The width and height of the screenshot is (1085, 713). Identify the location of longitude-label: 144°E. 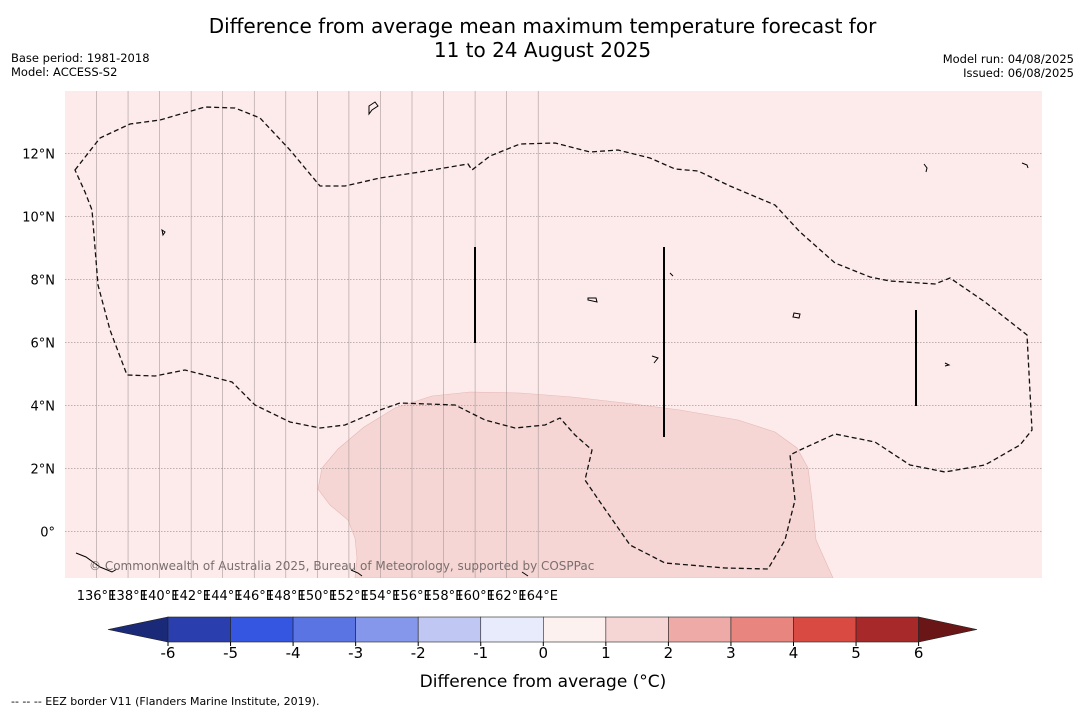
(223, 596).